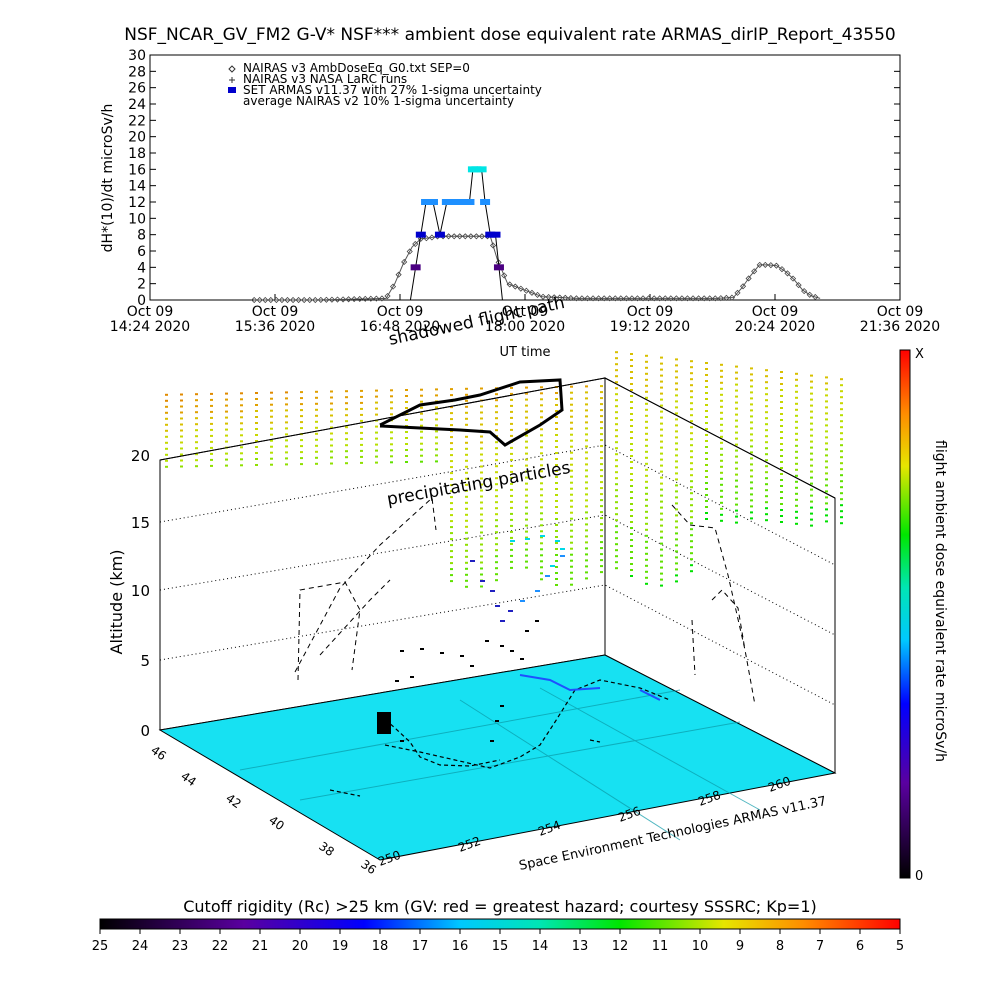 The image size is (1000, 1000). What do you see at coordinates (141, 301) in the screenshot?
I see `y-tick-label: 0` at bounding box center [141, 301].